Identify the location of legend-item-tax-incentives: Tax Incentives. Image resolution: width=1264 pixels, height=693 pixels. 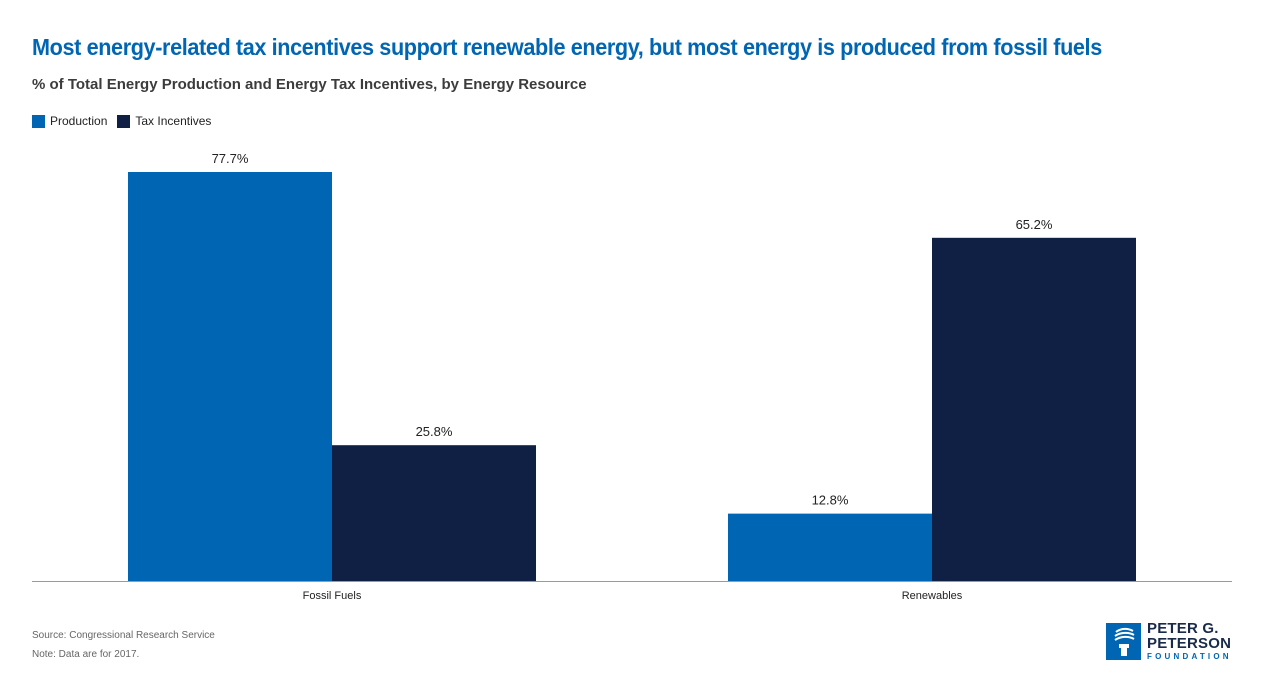
(164, 121).